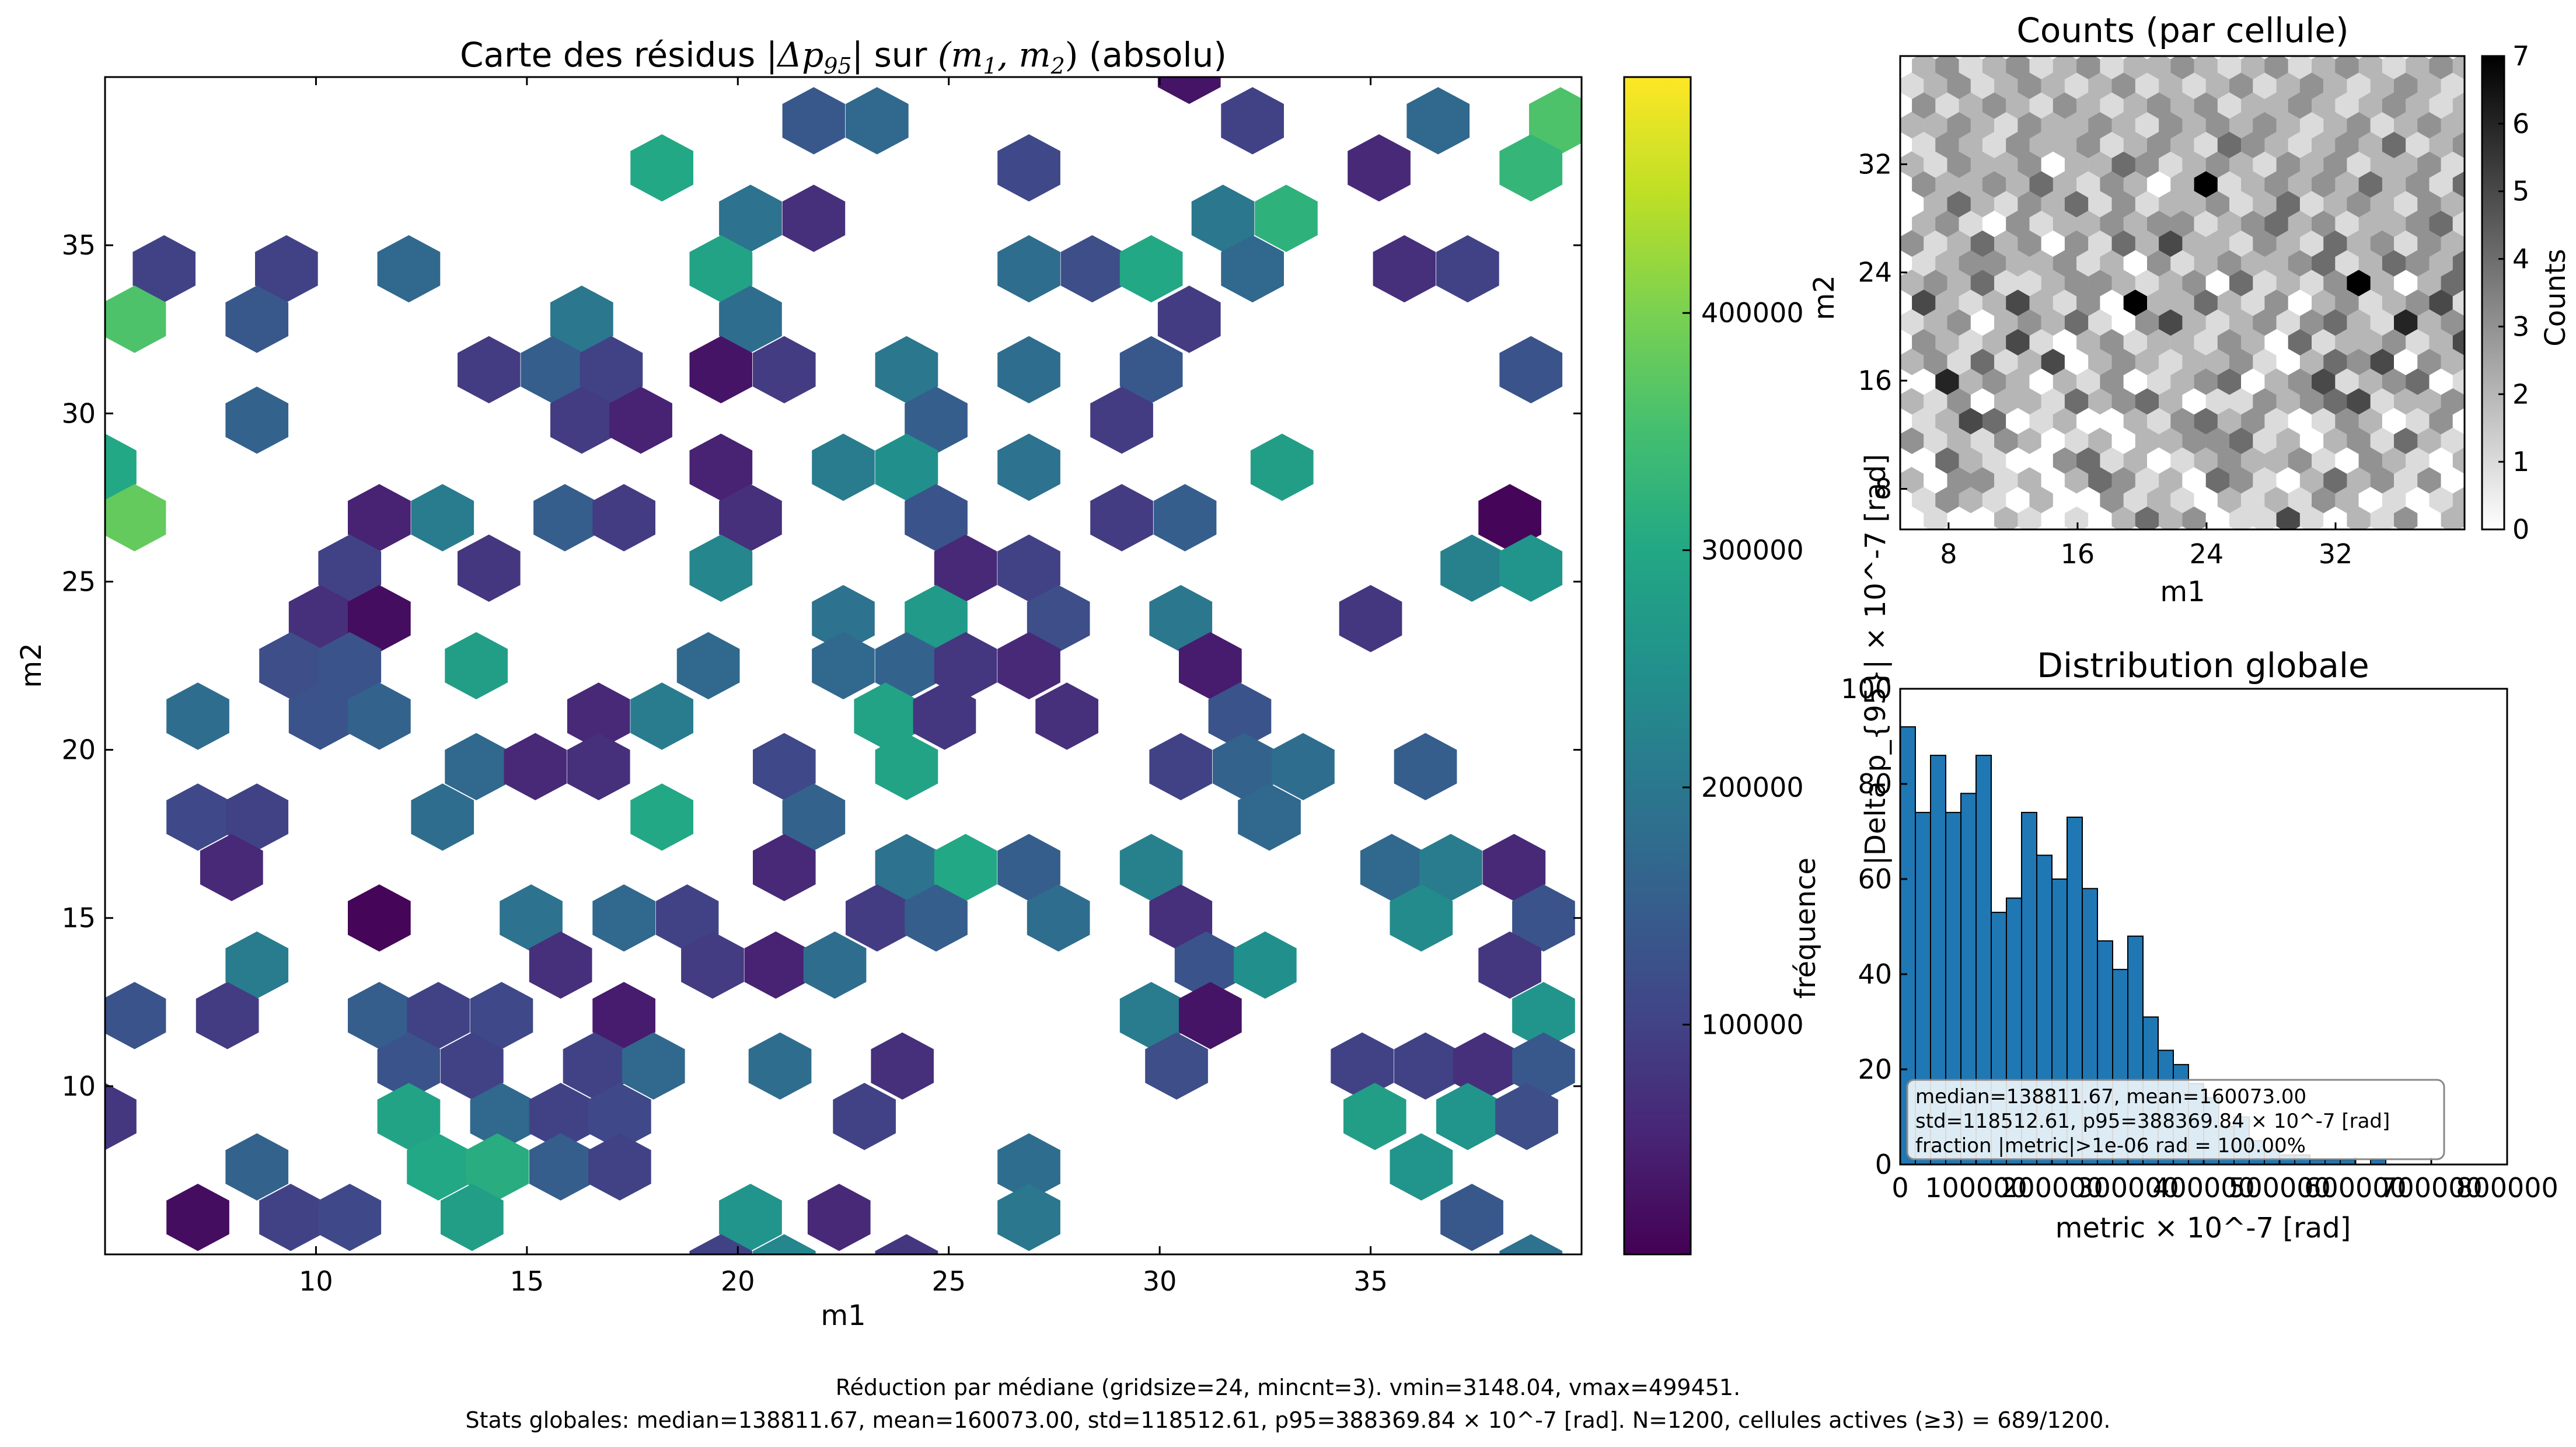  Describe the element at coordinates (1976, 1188) in the screenshot. I see `hist-x-tick-label: 100000` at that location.